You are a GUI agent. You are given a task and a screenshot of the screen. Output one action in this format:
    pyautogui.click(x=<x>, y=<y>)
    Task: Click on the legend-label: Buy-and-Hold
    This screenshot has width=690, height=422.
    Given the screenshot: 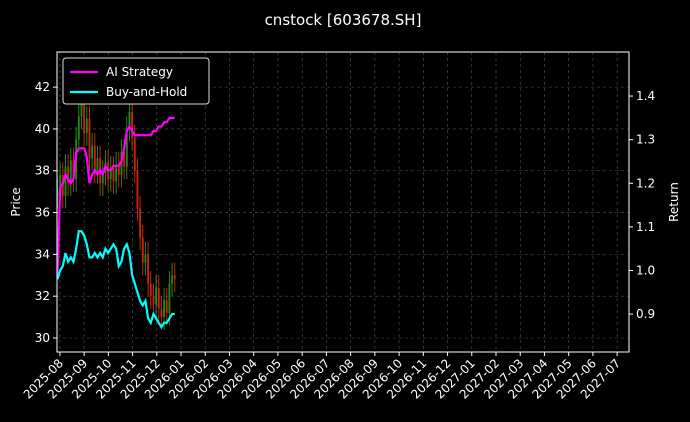 What is the action you would take?
    pyautogui.click(x=146, y=92)
    